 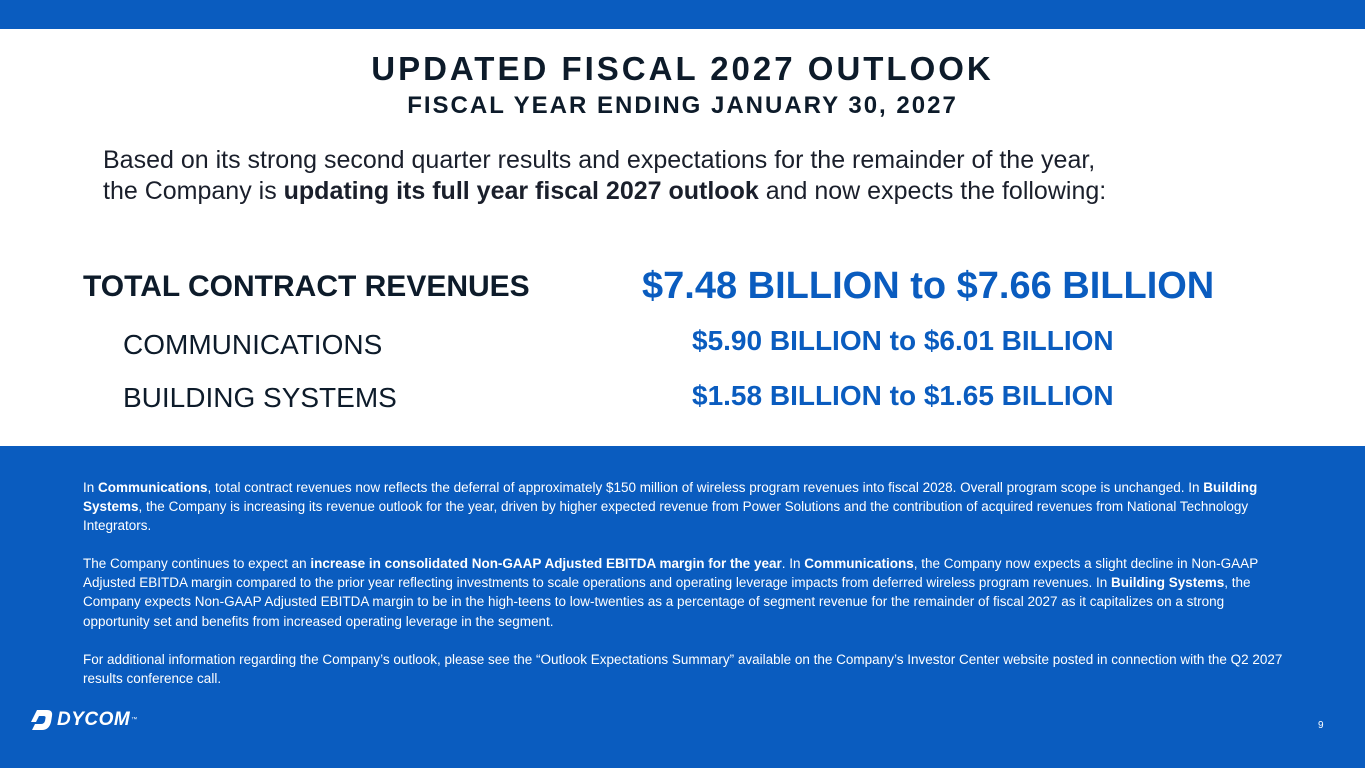 I want to click on page-title: UPDATED FISCAL 2027 OUTLOOK, so click(x=682, y=68).